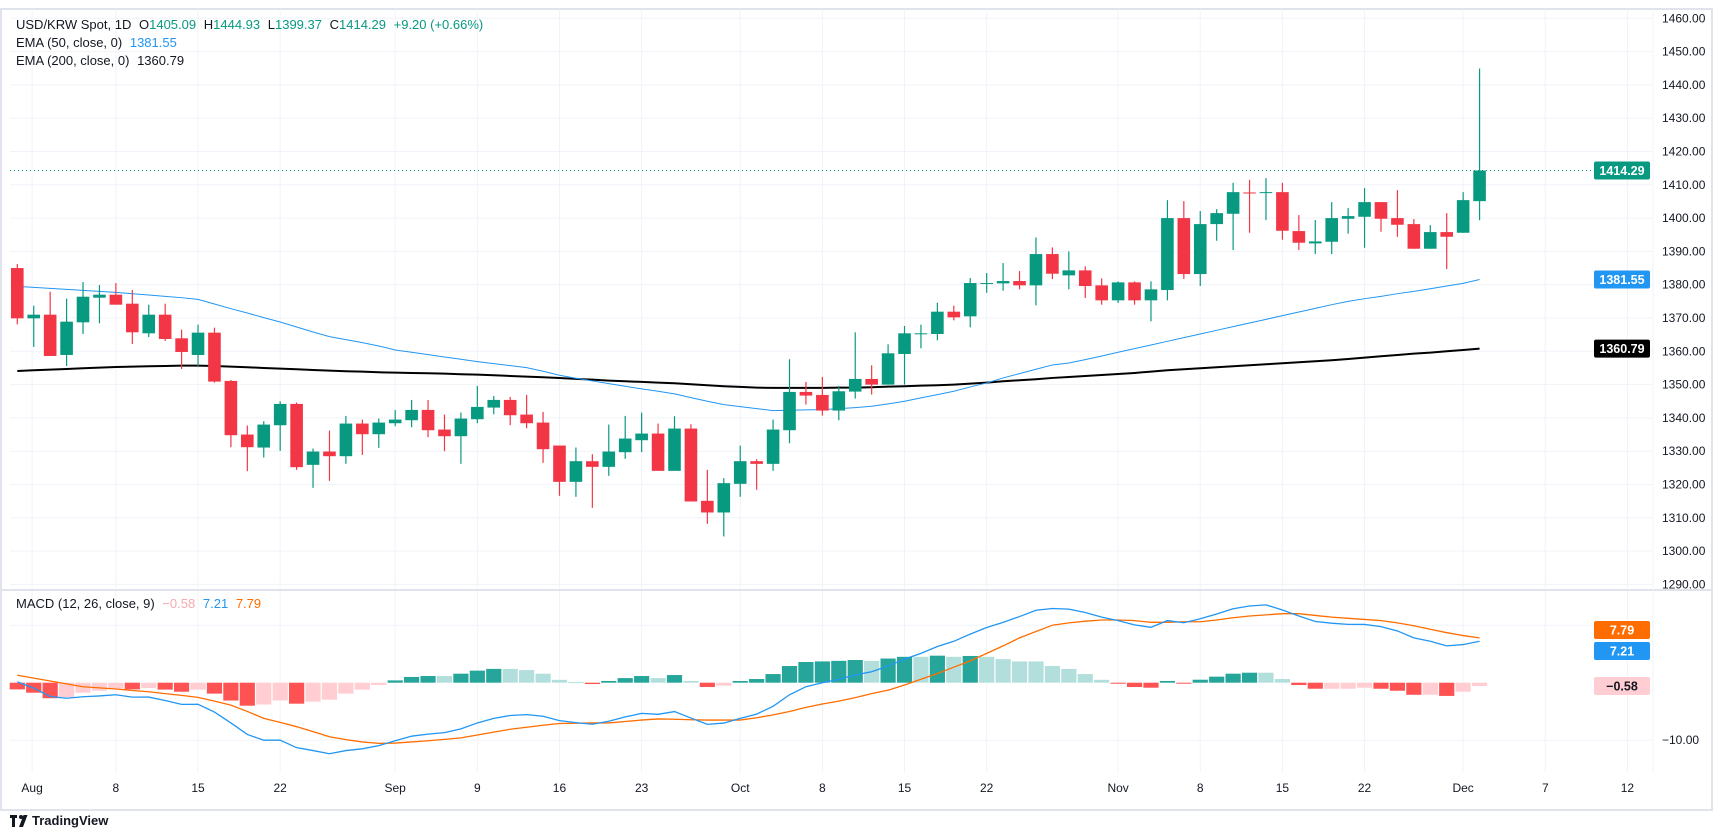 Image resolution: width=1723 pixels, height=835 pixels. What do you see at coordinates (1684, 318) in the screenshot?
I see `price-axis-label: 1370.00` at bounding box center [1684, 318].